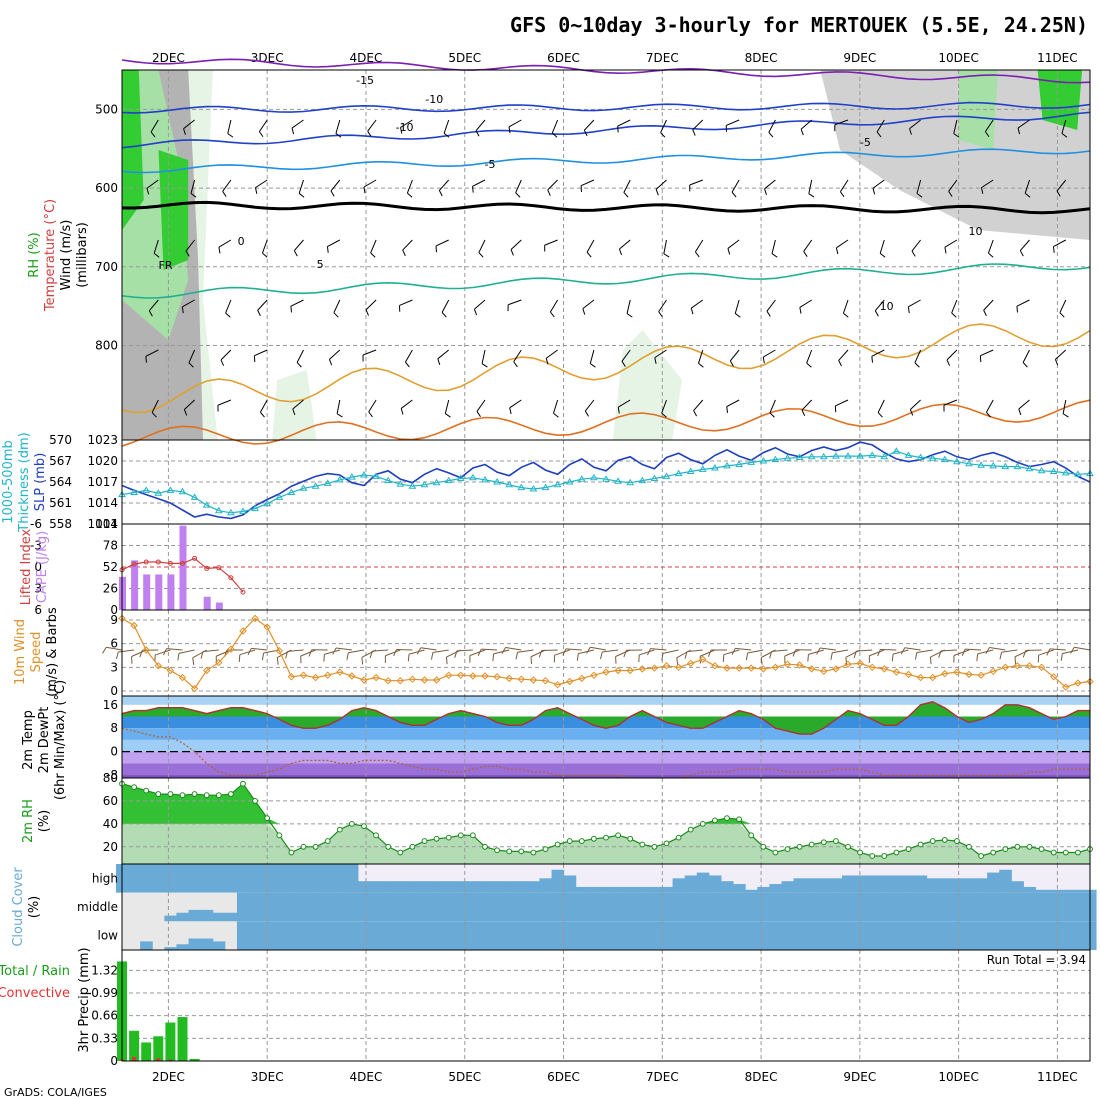 This screenshot has height=1100, width=1100. Describe the element at coordinates (8, 482) in the screenshot. I see `y-axis-label: 1000-500mb` at that location.